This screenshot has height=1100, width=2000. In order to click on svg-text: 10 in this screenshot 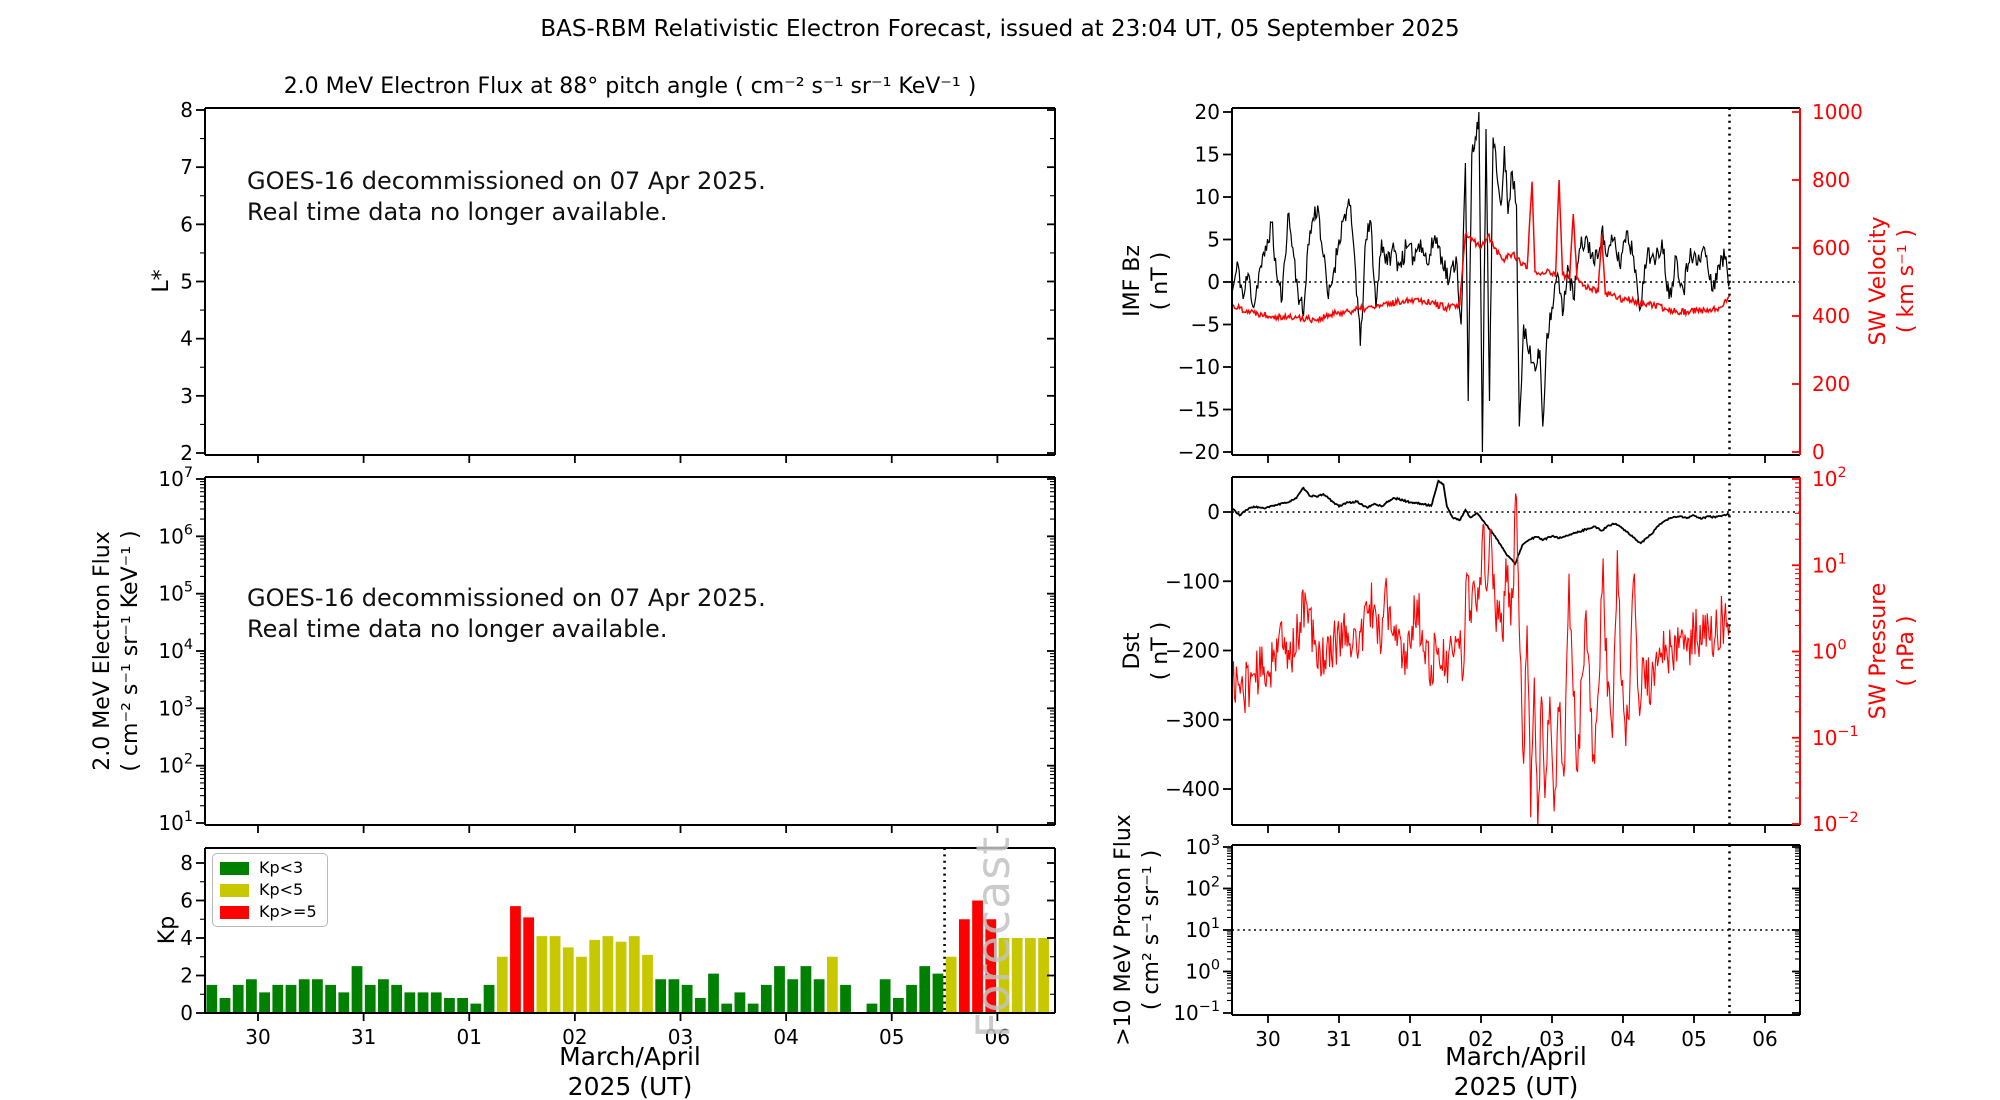, I will do `click(1207, 197)`.